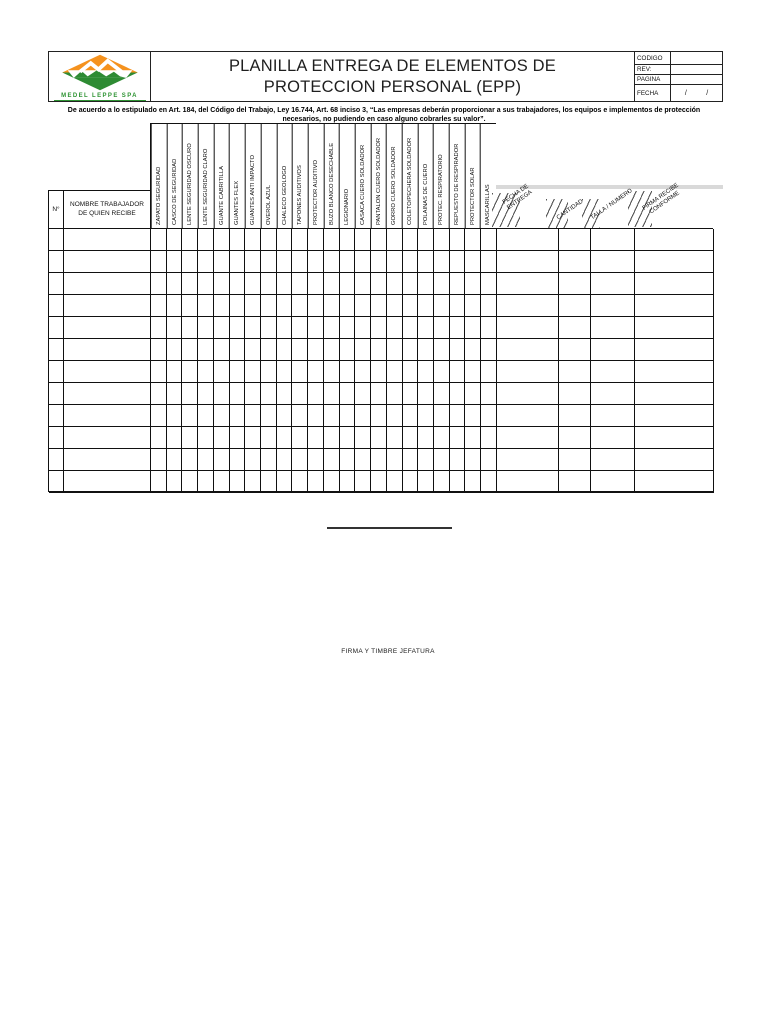 Image resolution: width=768 pixels, height=1024 pixels. I want to click on codigo-value, so click(696, 58).